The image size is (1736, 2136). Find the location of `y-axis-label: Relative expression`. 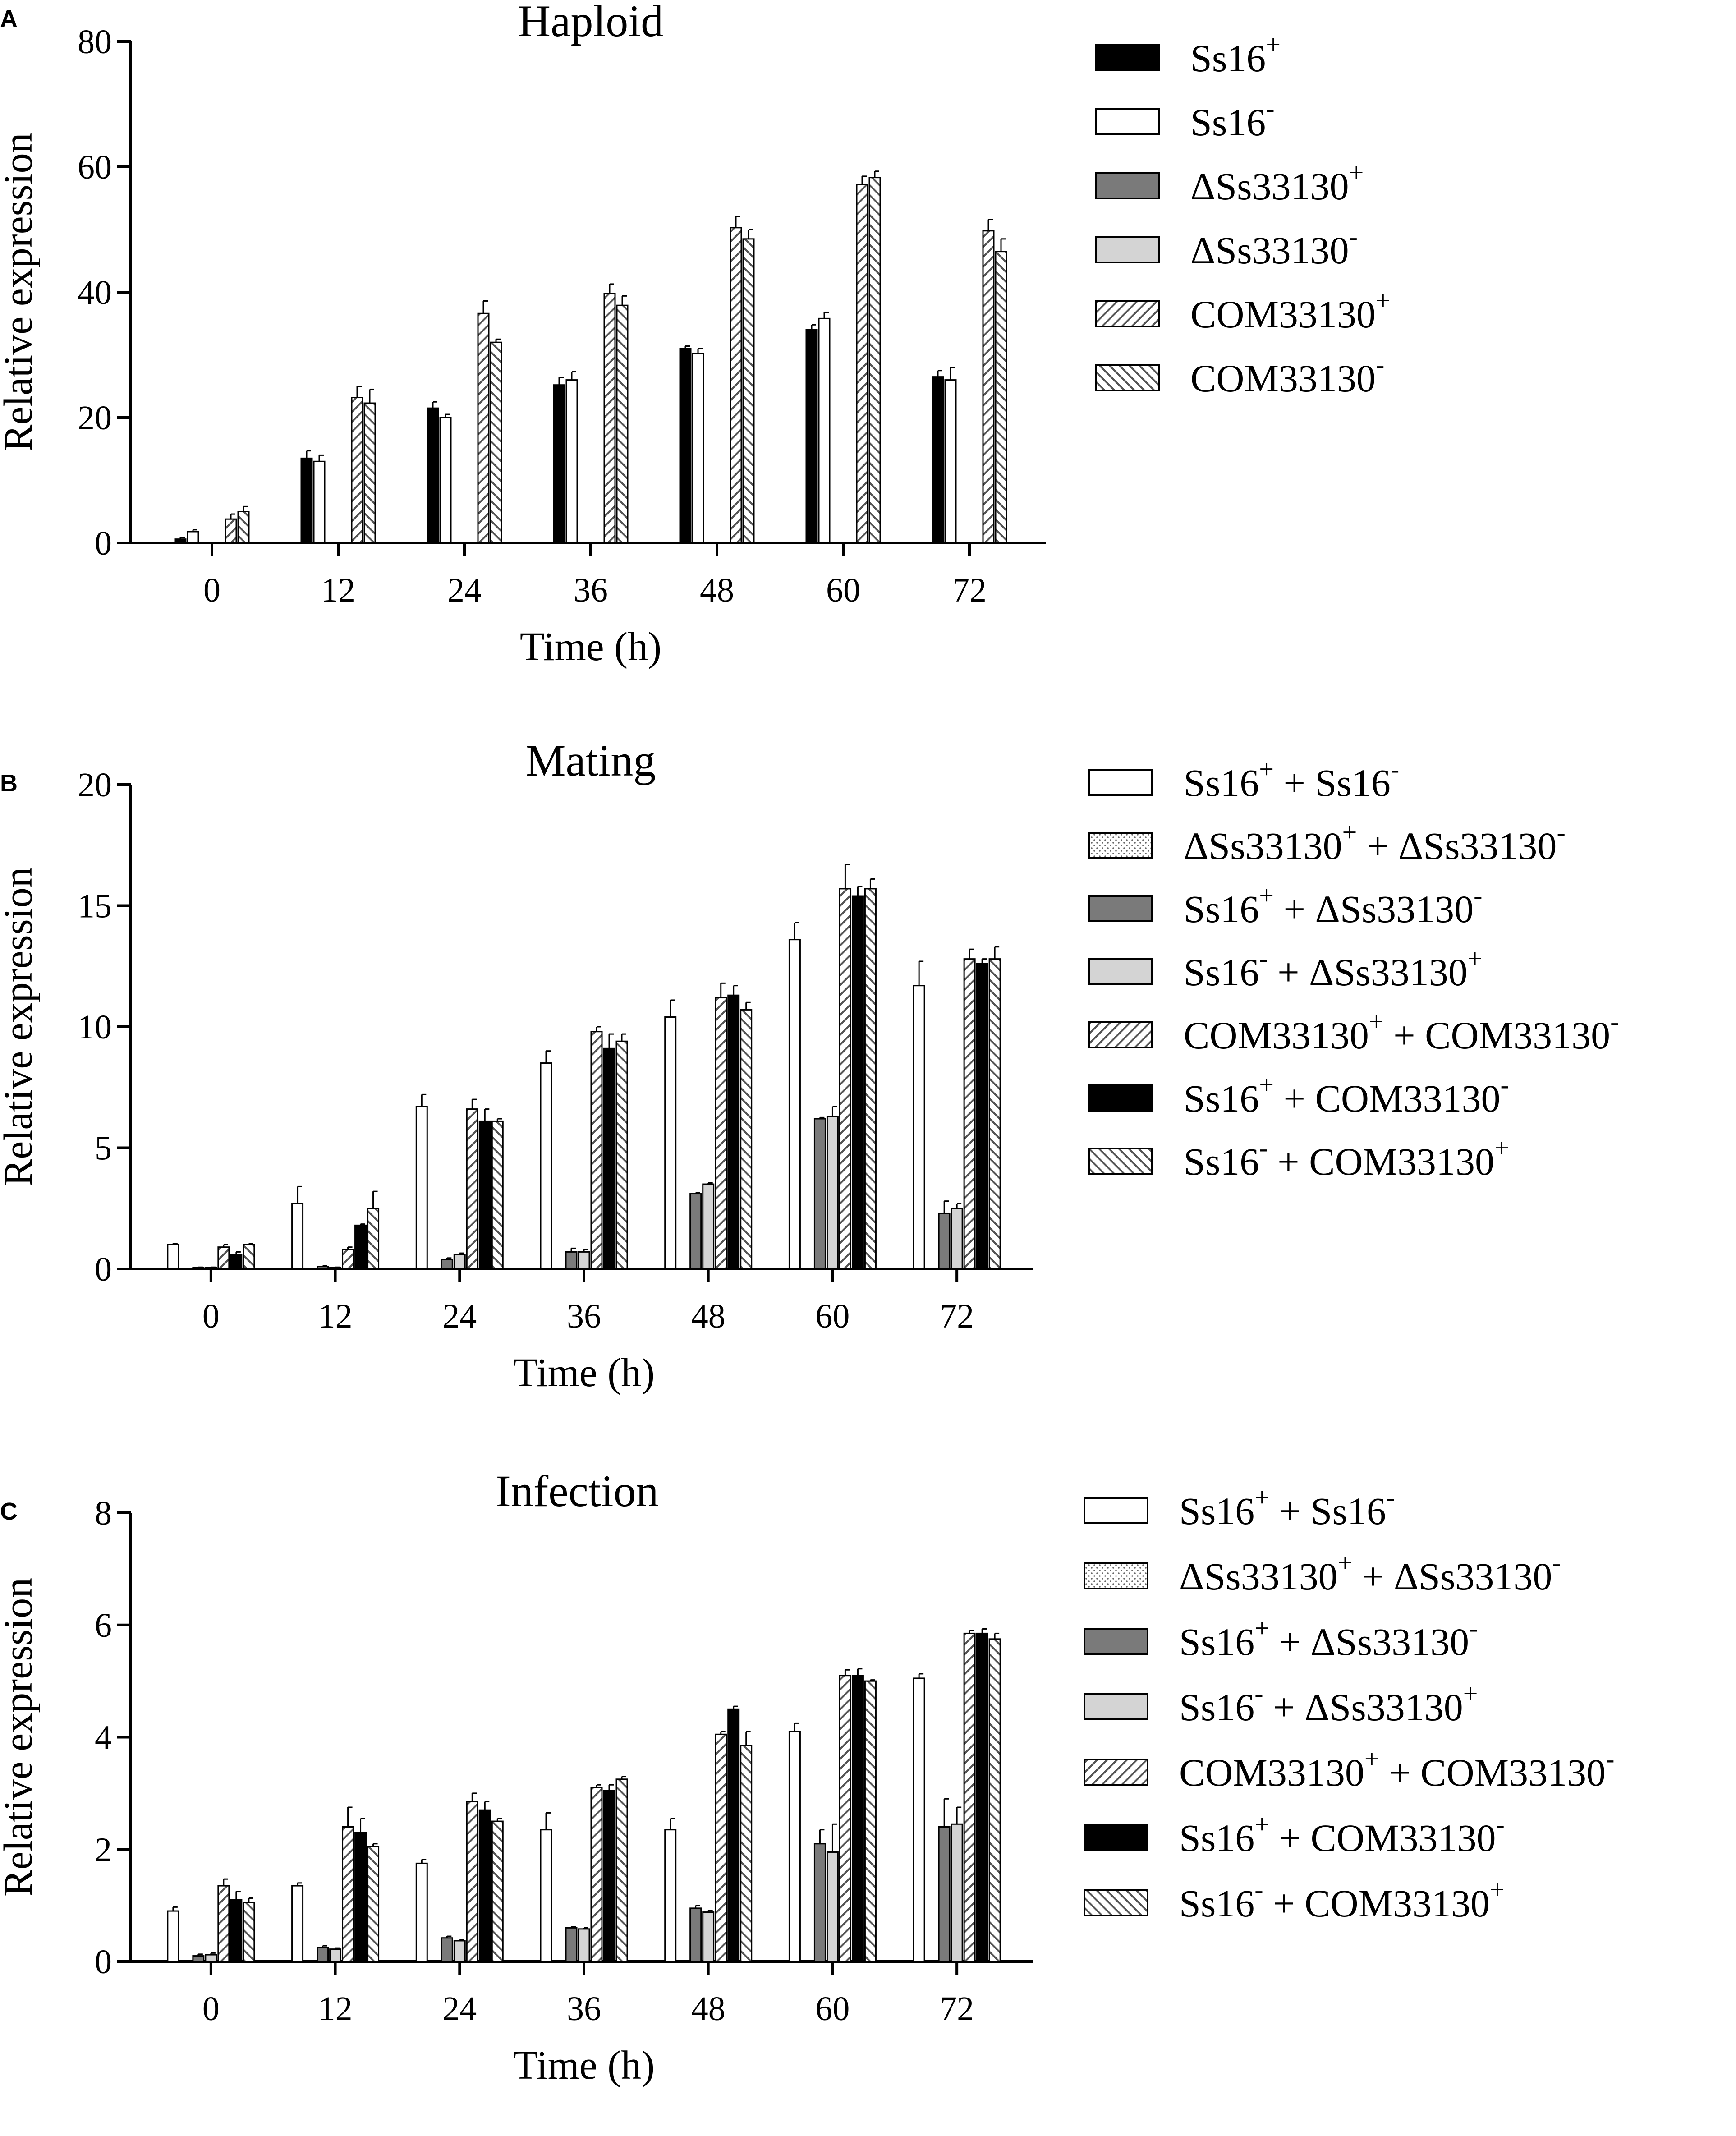

y-axis-label: Relative expression is located at coordinates (20, 1026).